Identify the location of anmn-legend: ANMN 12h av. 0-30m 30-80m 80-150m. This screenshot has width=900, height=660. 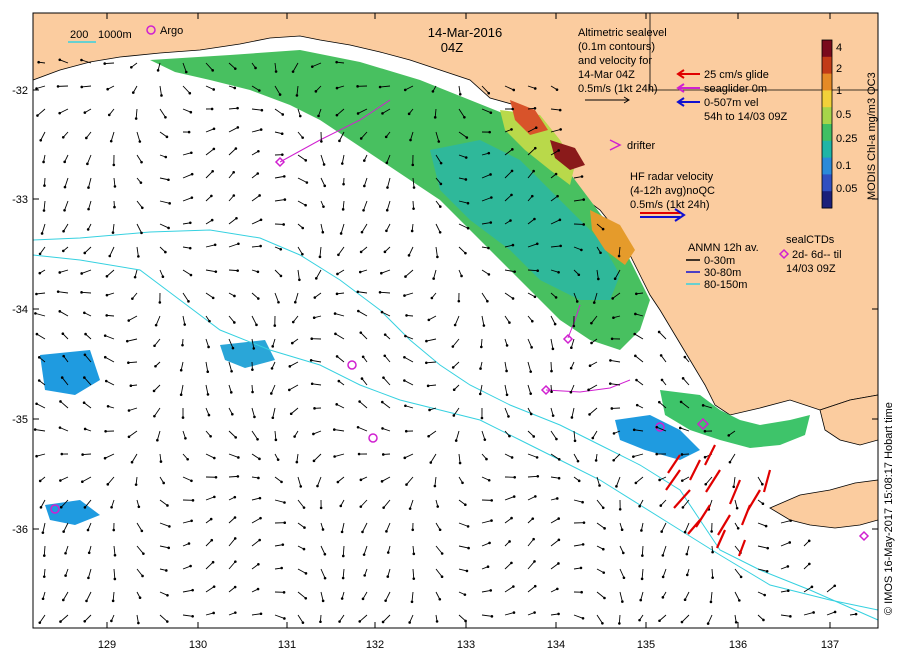
(722, 266).